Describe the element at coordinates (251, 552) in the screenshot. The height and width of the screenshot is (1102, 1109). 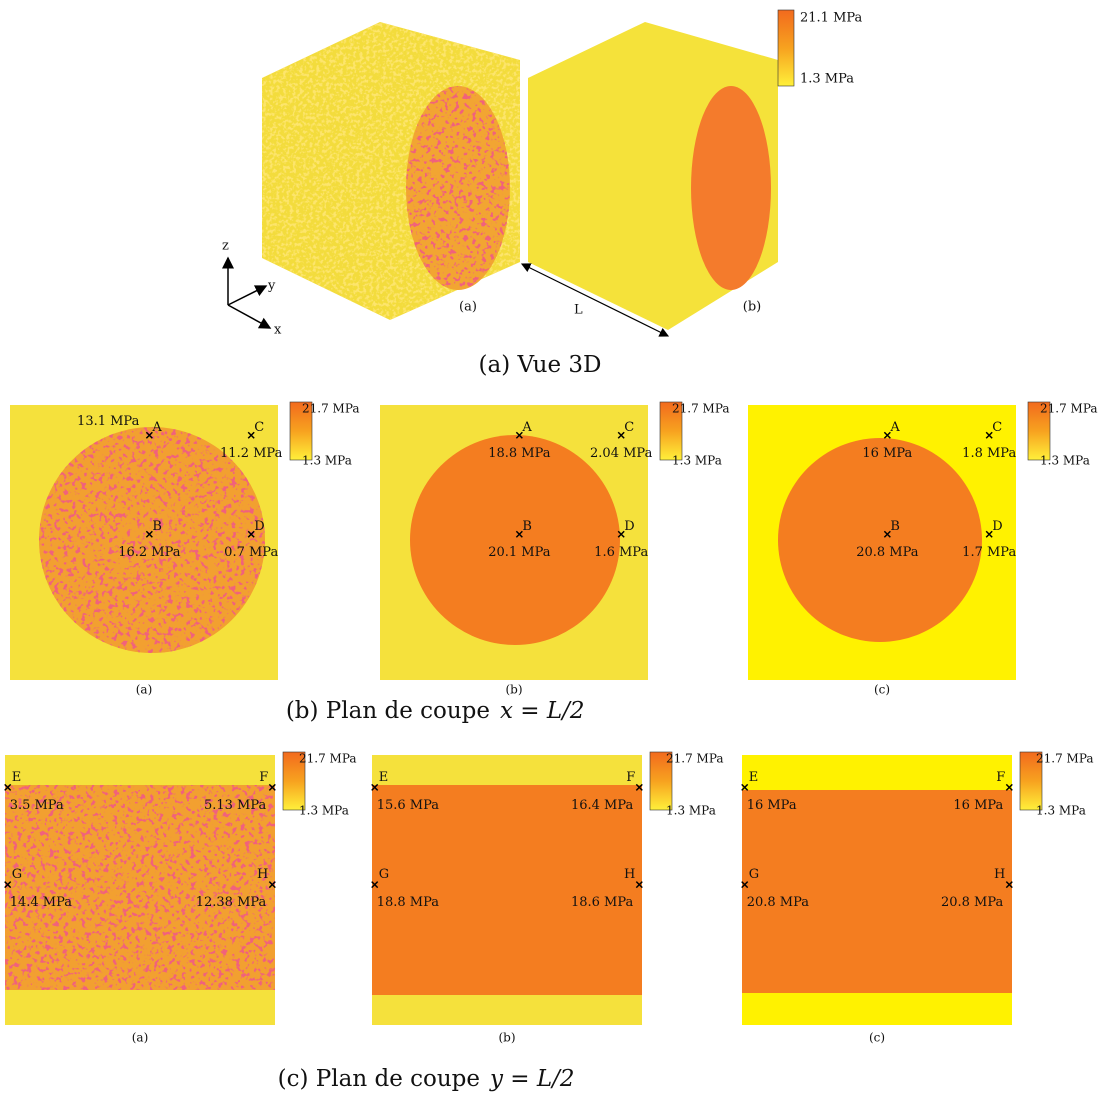
I see `point-value: 0.7 MPa` at that location.